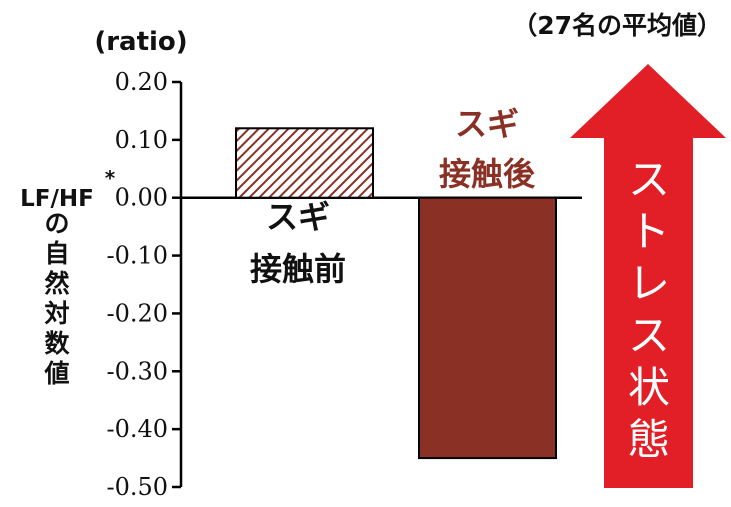  I want to click on y-axis-title-char: 自, so click(56, 253).